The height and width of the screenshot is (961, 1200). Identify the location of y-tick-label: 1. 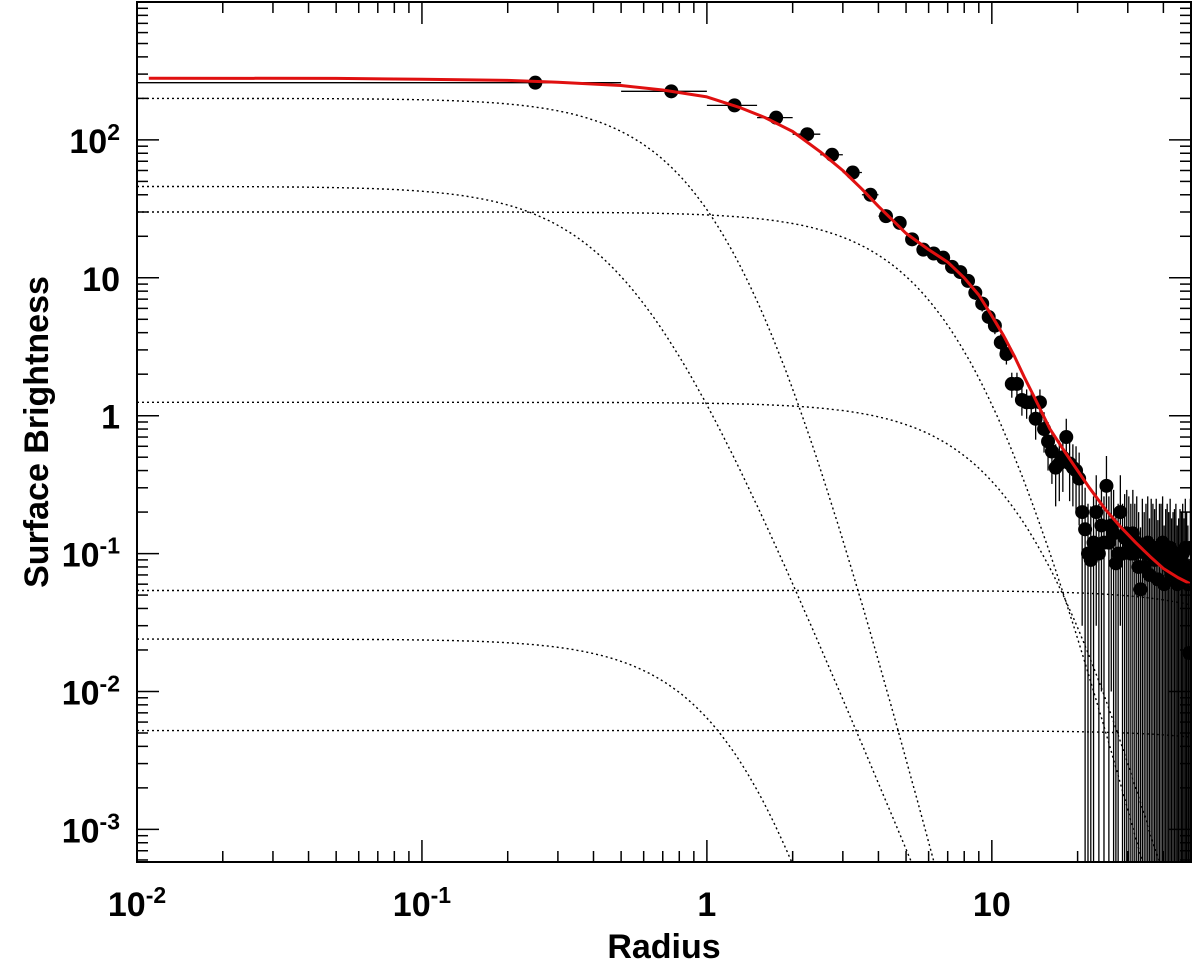
(110, 418).